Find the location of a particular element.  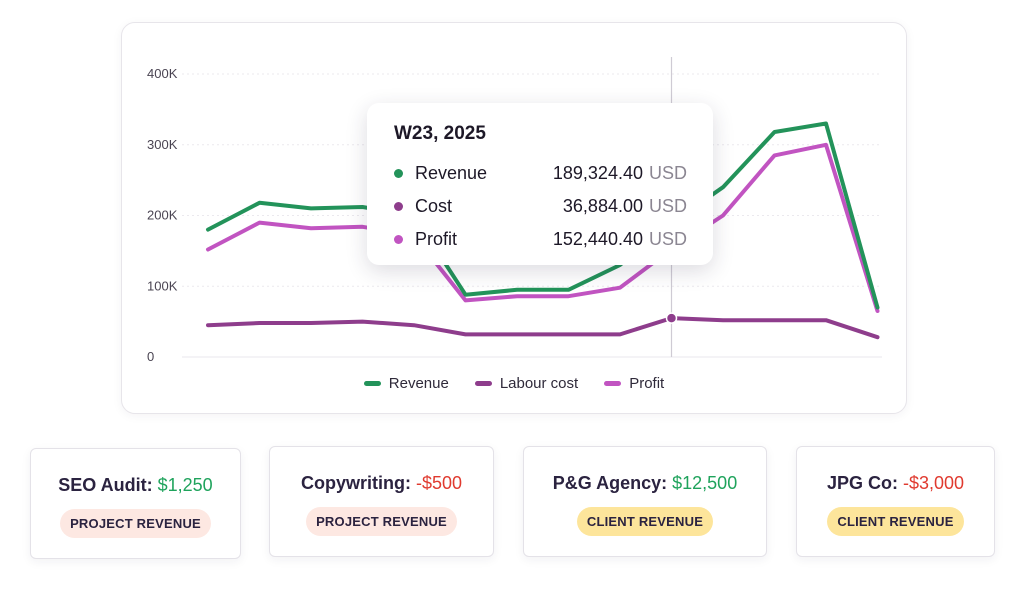

card-title: JPG Co: is located at coordinates (862, 483).